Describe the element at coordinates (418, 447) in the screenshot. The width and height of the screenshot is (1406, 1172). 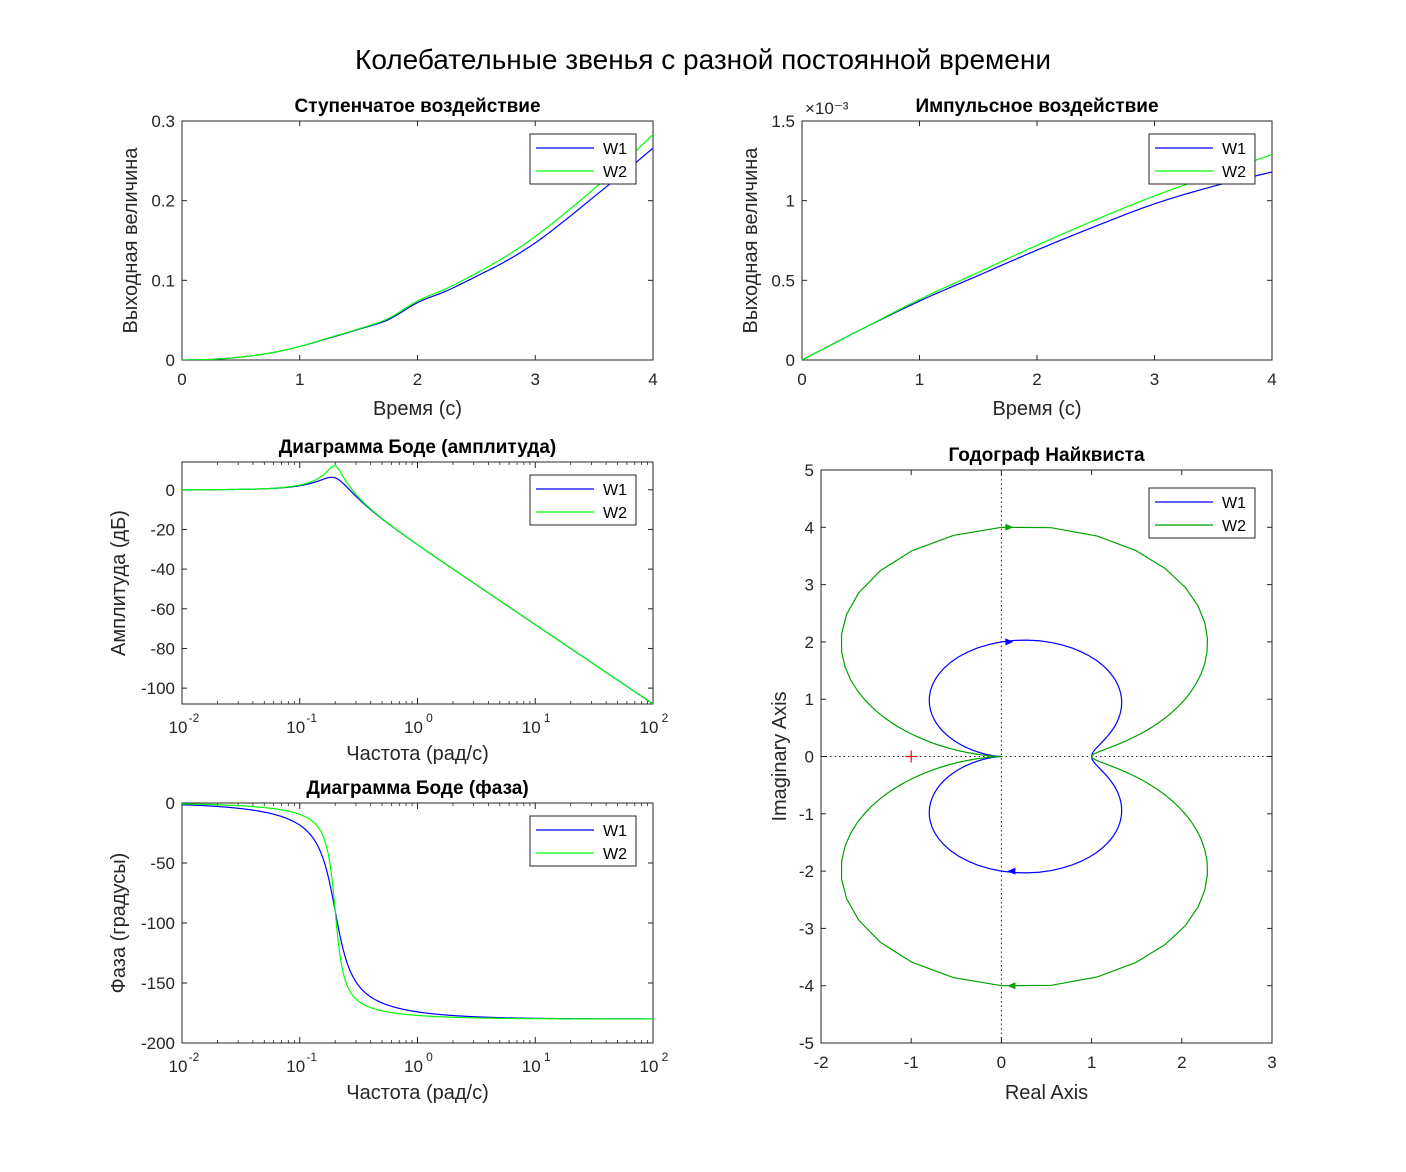
I see `axes-title: Диаграмма Боде (амплитуда)` at that location.